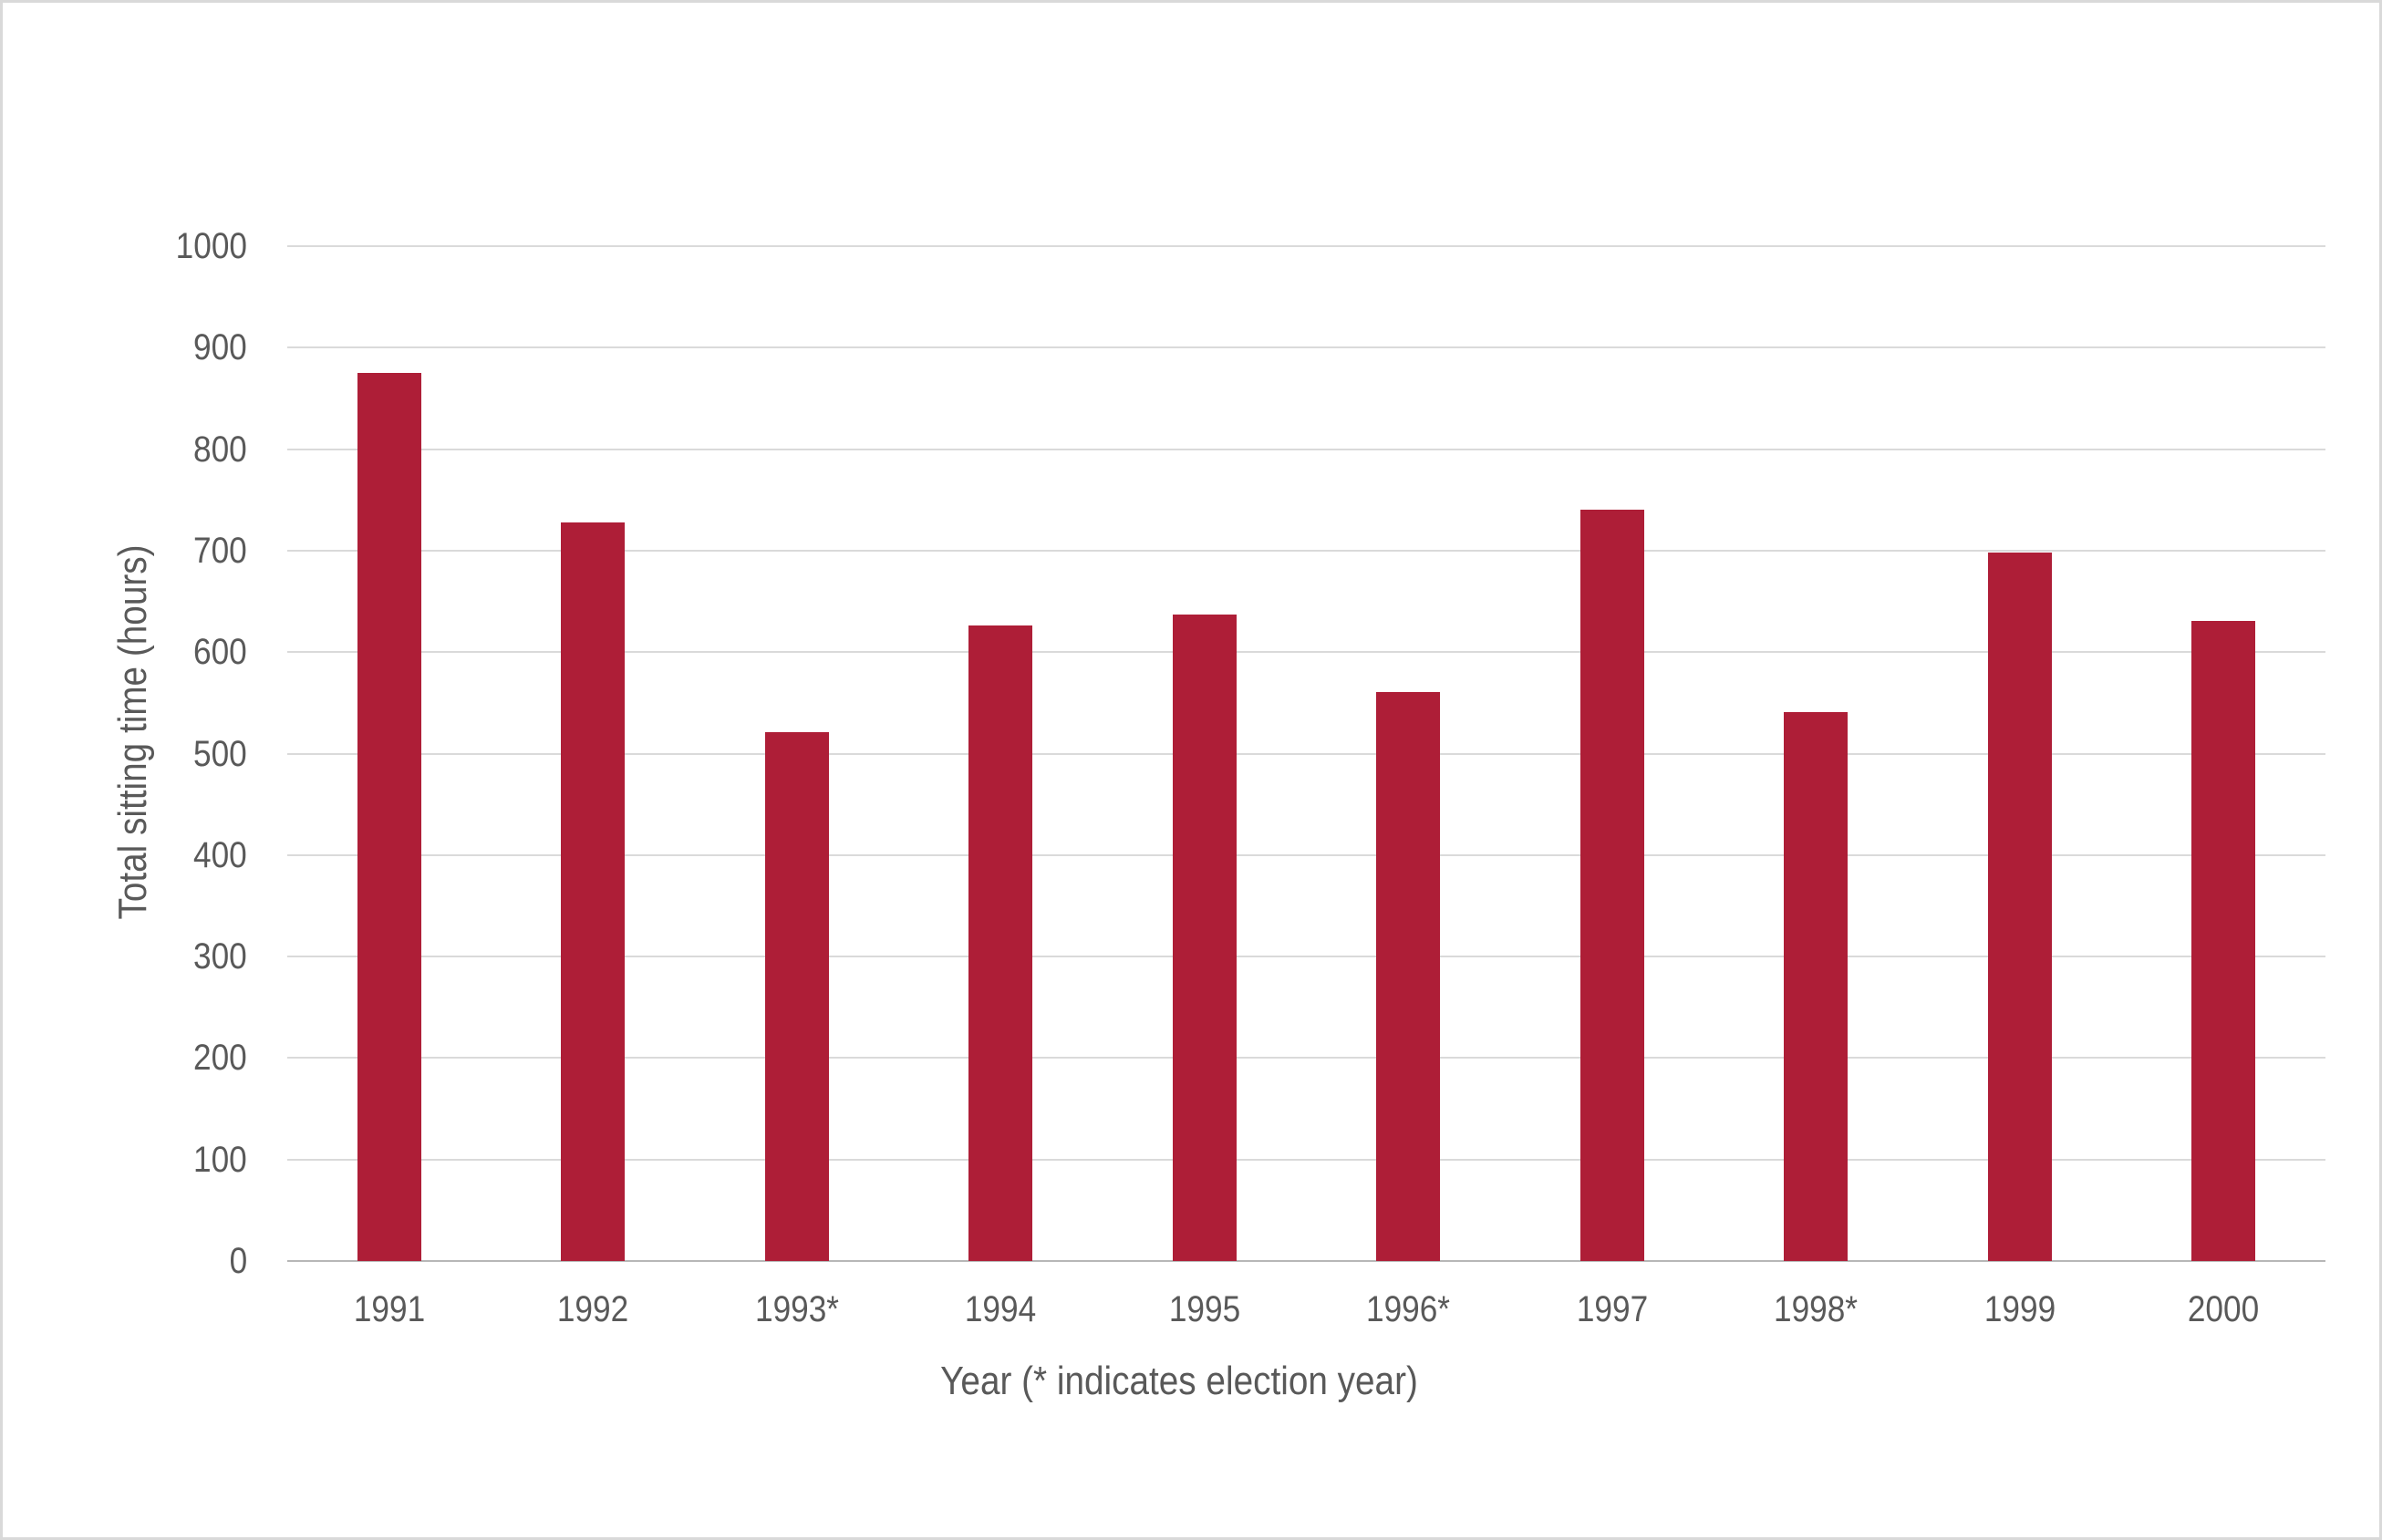  What do you see at coordinates (796, 1309) in the screenshot?
I see `x-tick-label-1993: 1993*` at bounding box center [796, 1309].